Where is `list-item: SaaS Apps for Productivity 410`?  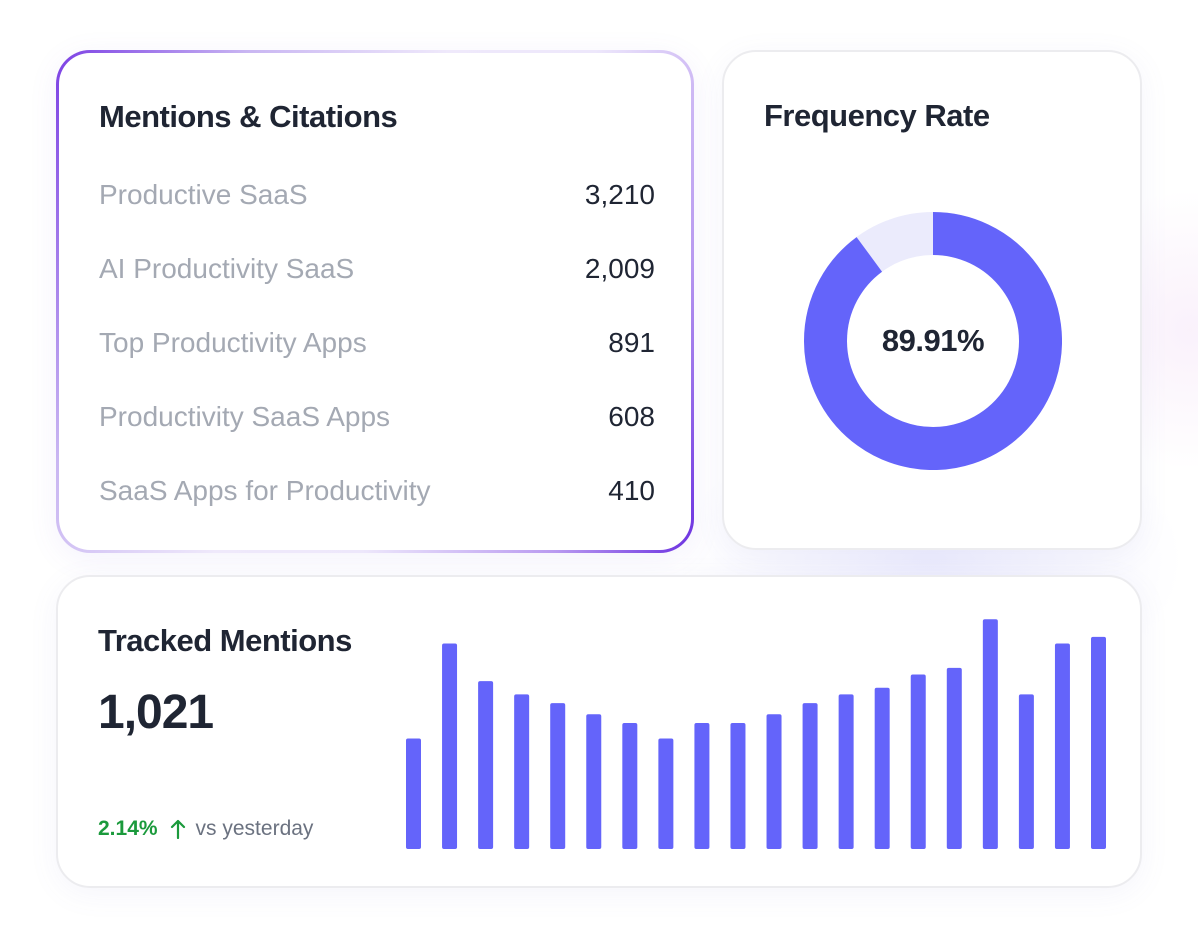
list-item: SaaS Apps for Productivity 410 is located at coordinates (377, 506).